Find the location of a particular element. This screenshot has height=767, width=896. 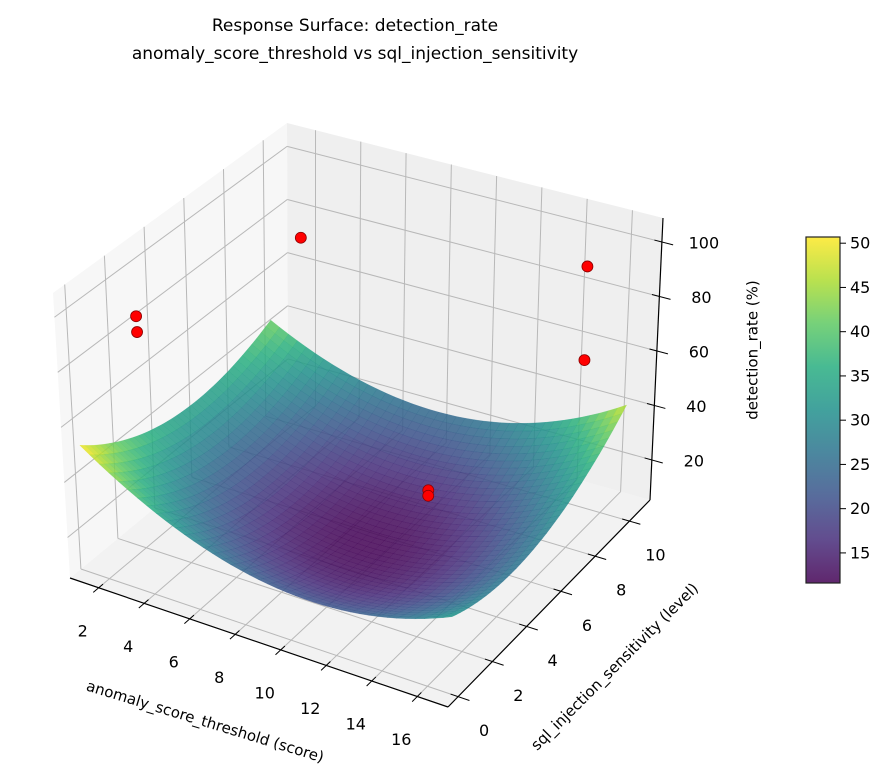

y-axis-line is located at coordinates (549, 603).